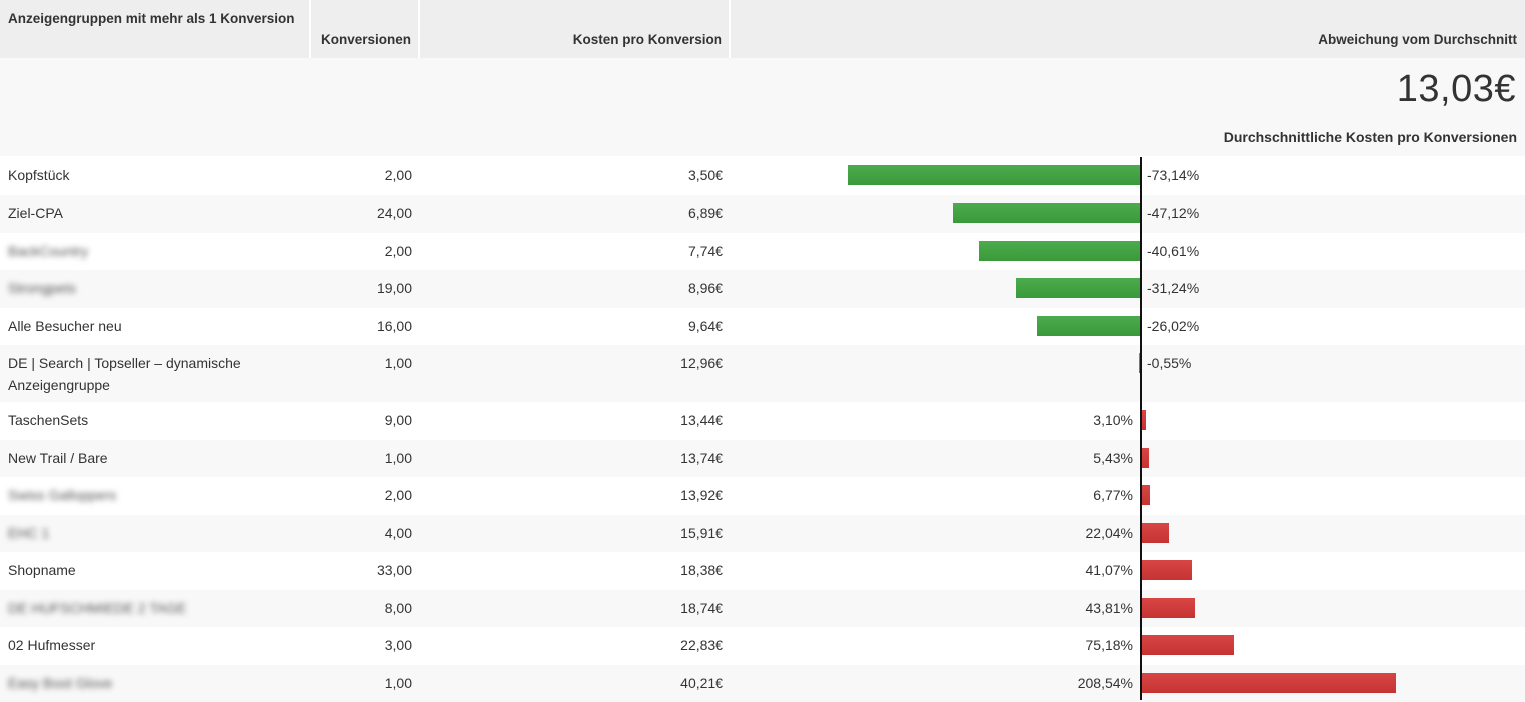 The width and height of the screenshot is (1525, 702). I want to click on cost-per-conversion-value: 18,38€, so click(571, 566).